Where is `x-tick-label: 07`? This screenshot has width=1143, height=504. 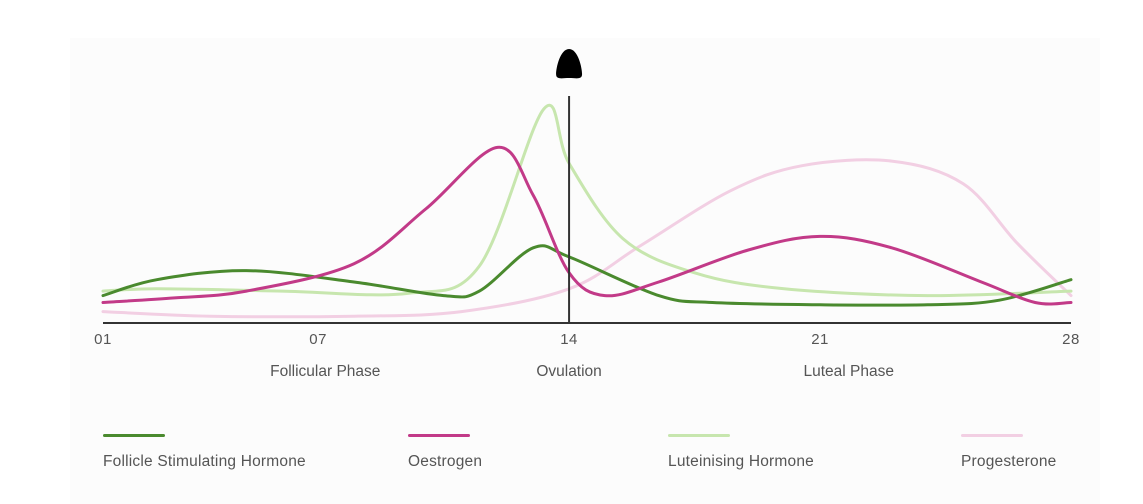 x-tick-label: 07 is located at coordinates (318, 339).